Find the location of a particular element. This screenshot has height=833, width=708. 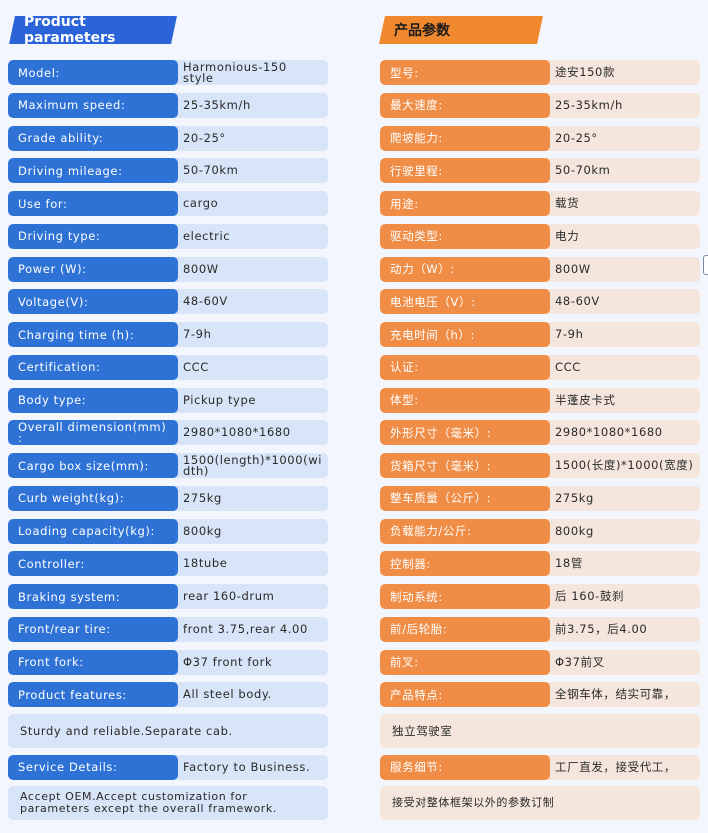

parameter-row: Model: Harmonious-150 style is located at coordinates (168, 72).